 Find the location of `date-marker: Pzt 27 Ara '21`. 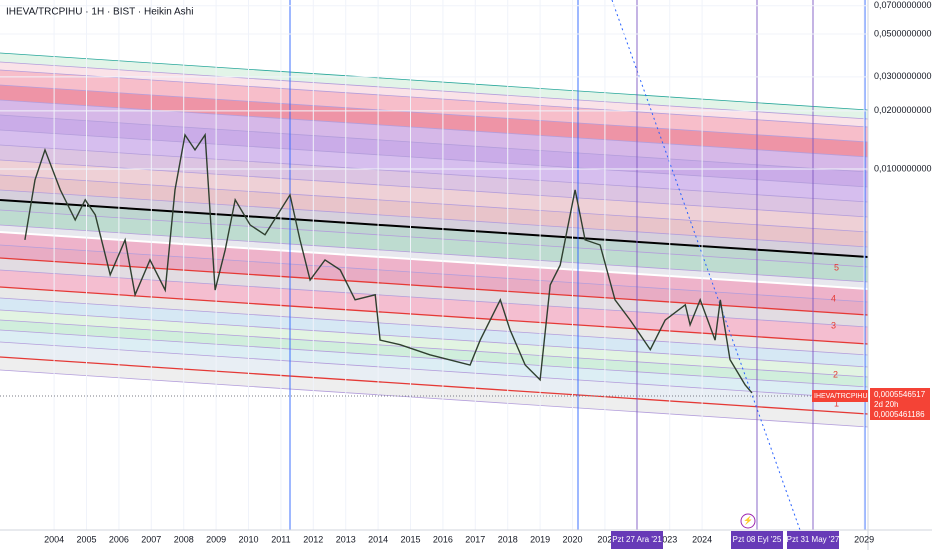

date-marker: Pzt 27 Ara '21 is located at coordinates (637, 539).